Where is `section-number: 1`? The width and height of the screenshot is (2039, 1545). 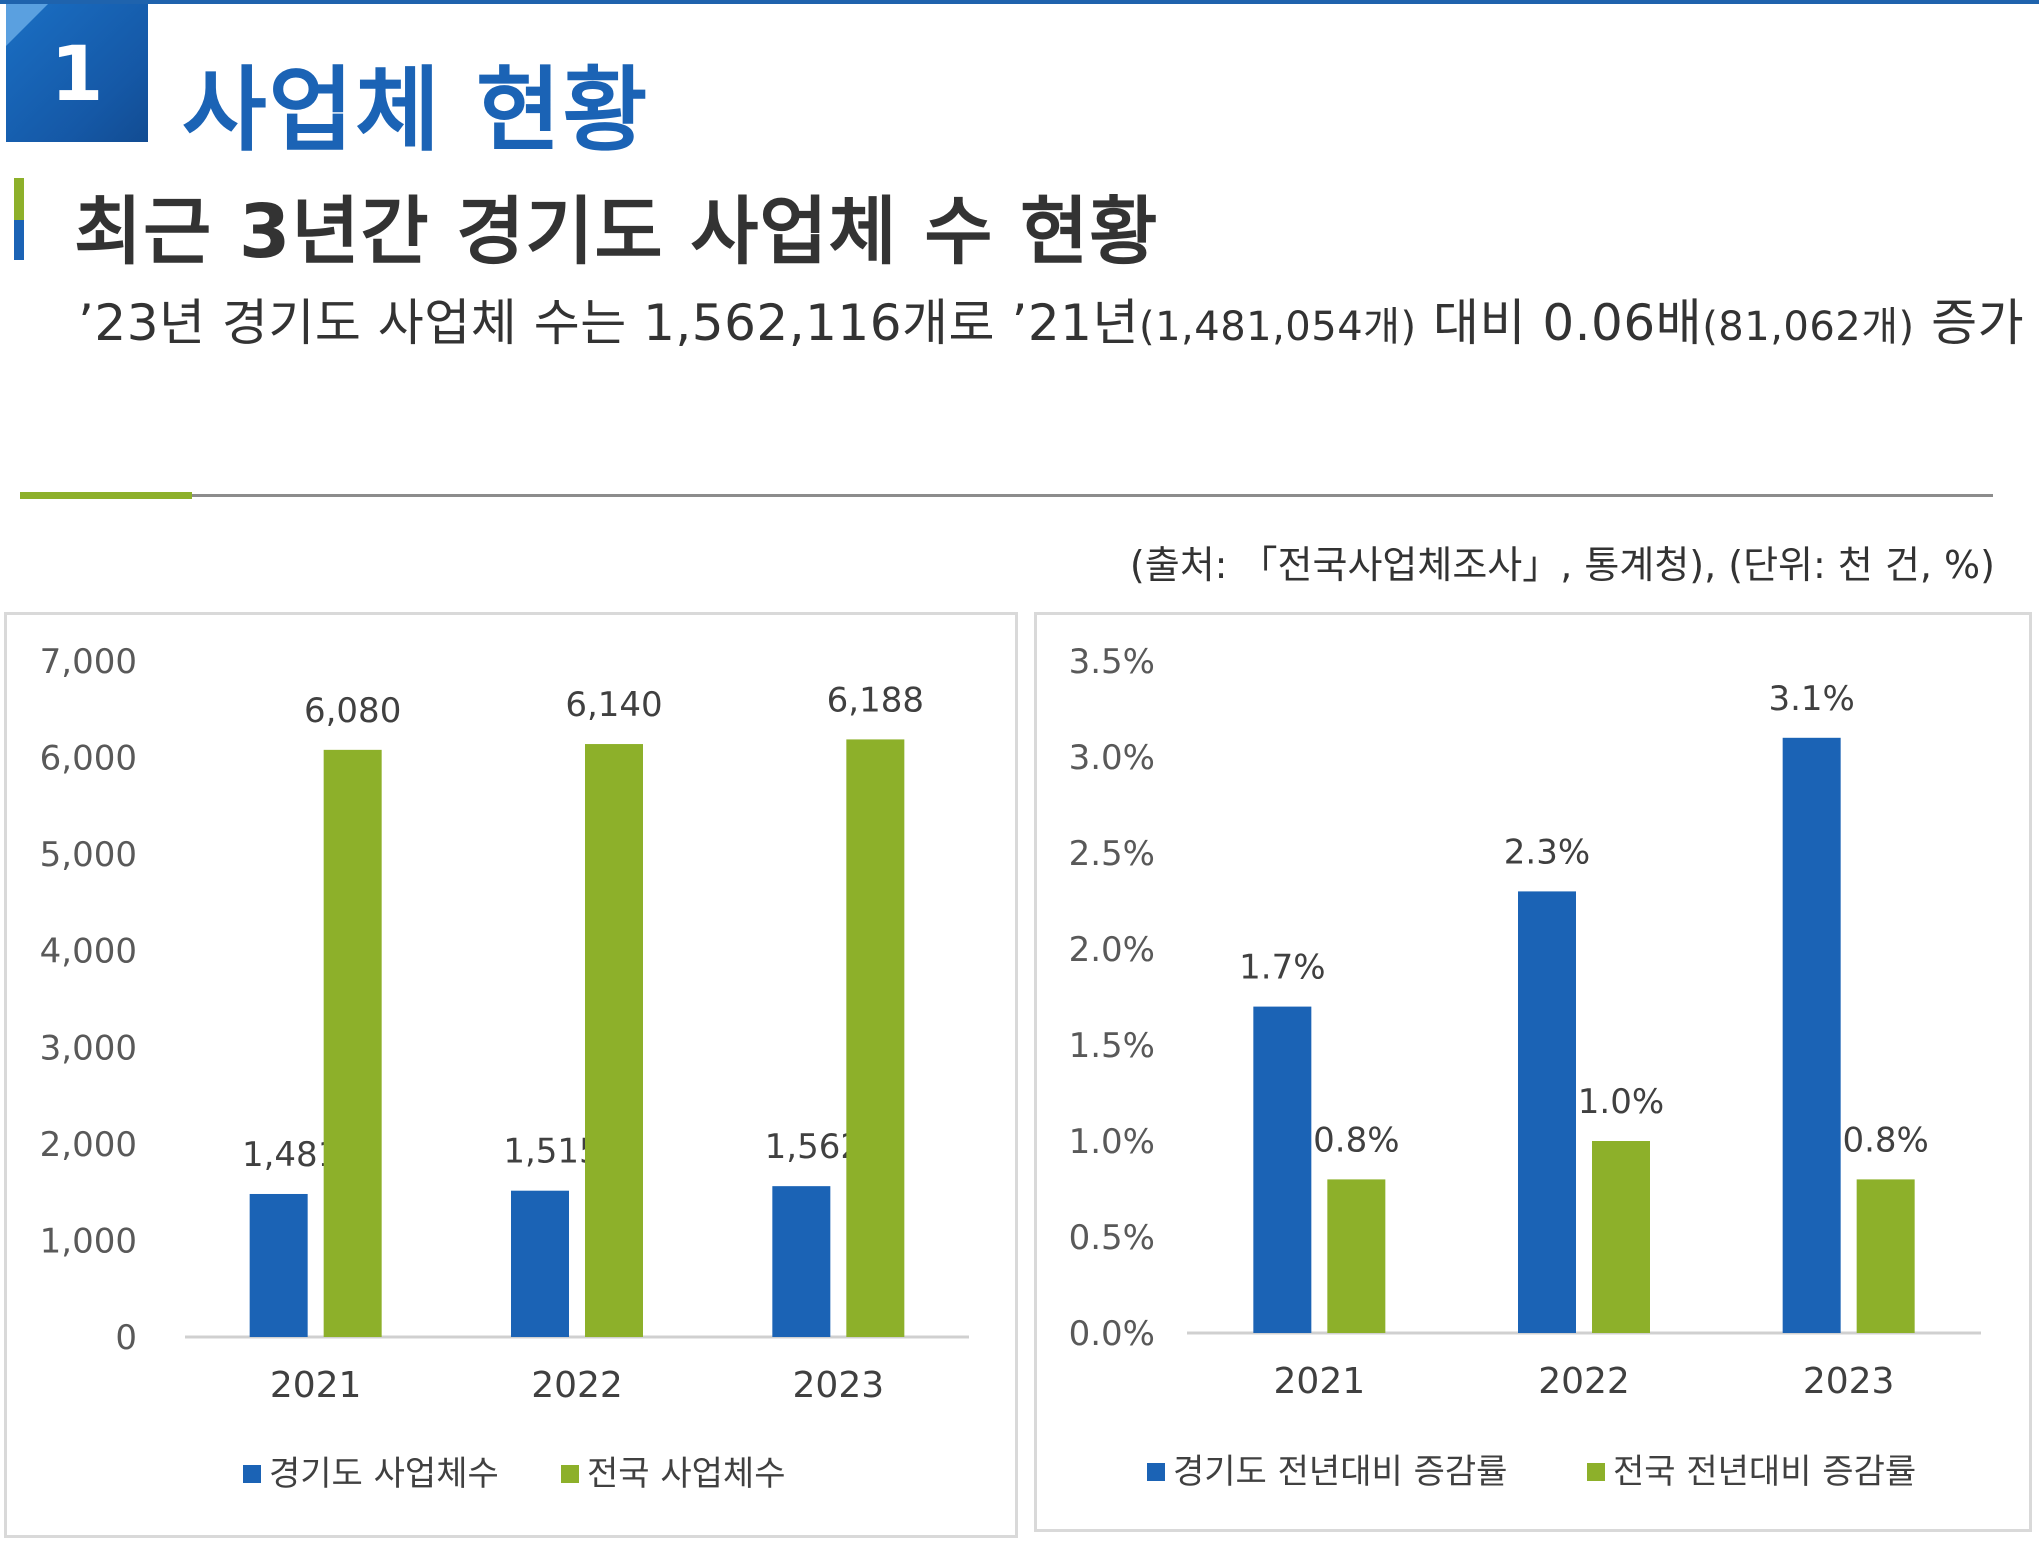
section-number: 1 is located at coordinates (77, 73).